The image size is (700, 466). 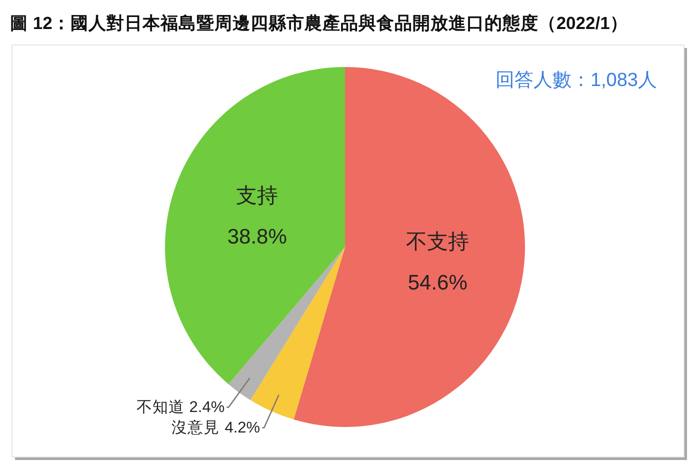 I want to click on slice-label: 支持, so click(x=257, y=196).